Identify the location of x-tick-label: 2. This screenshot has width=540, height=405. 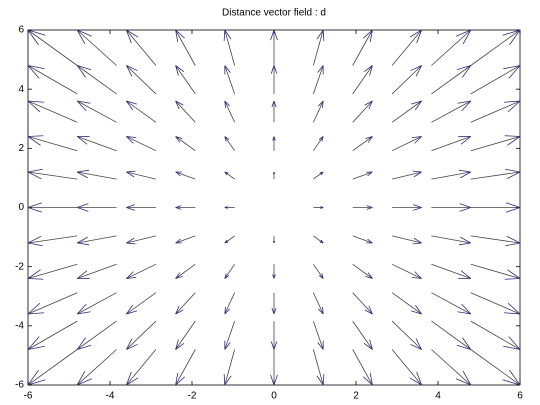
(356, 396).